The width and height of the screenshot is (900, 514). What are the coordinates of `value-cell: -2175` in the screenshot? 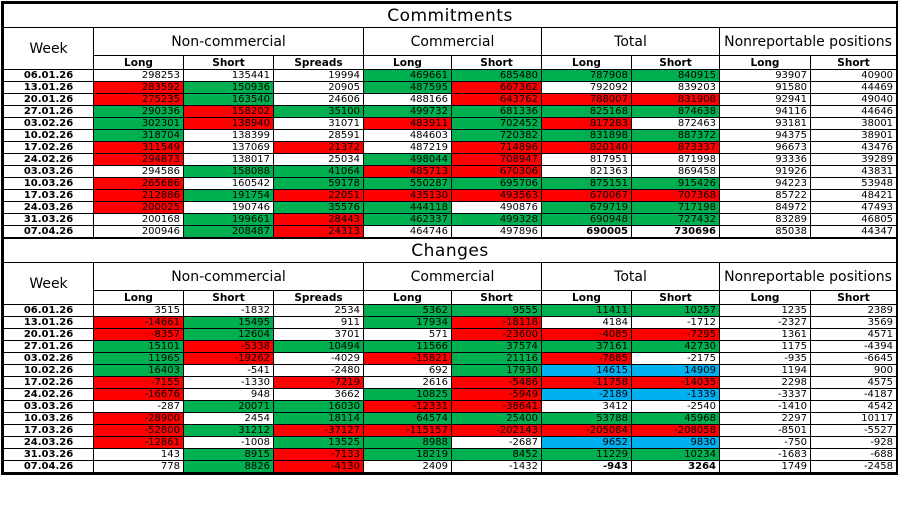 It's located at (675, 358).